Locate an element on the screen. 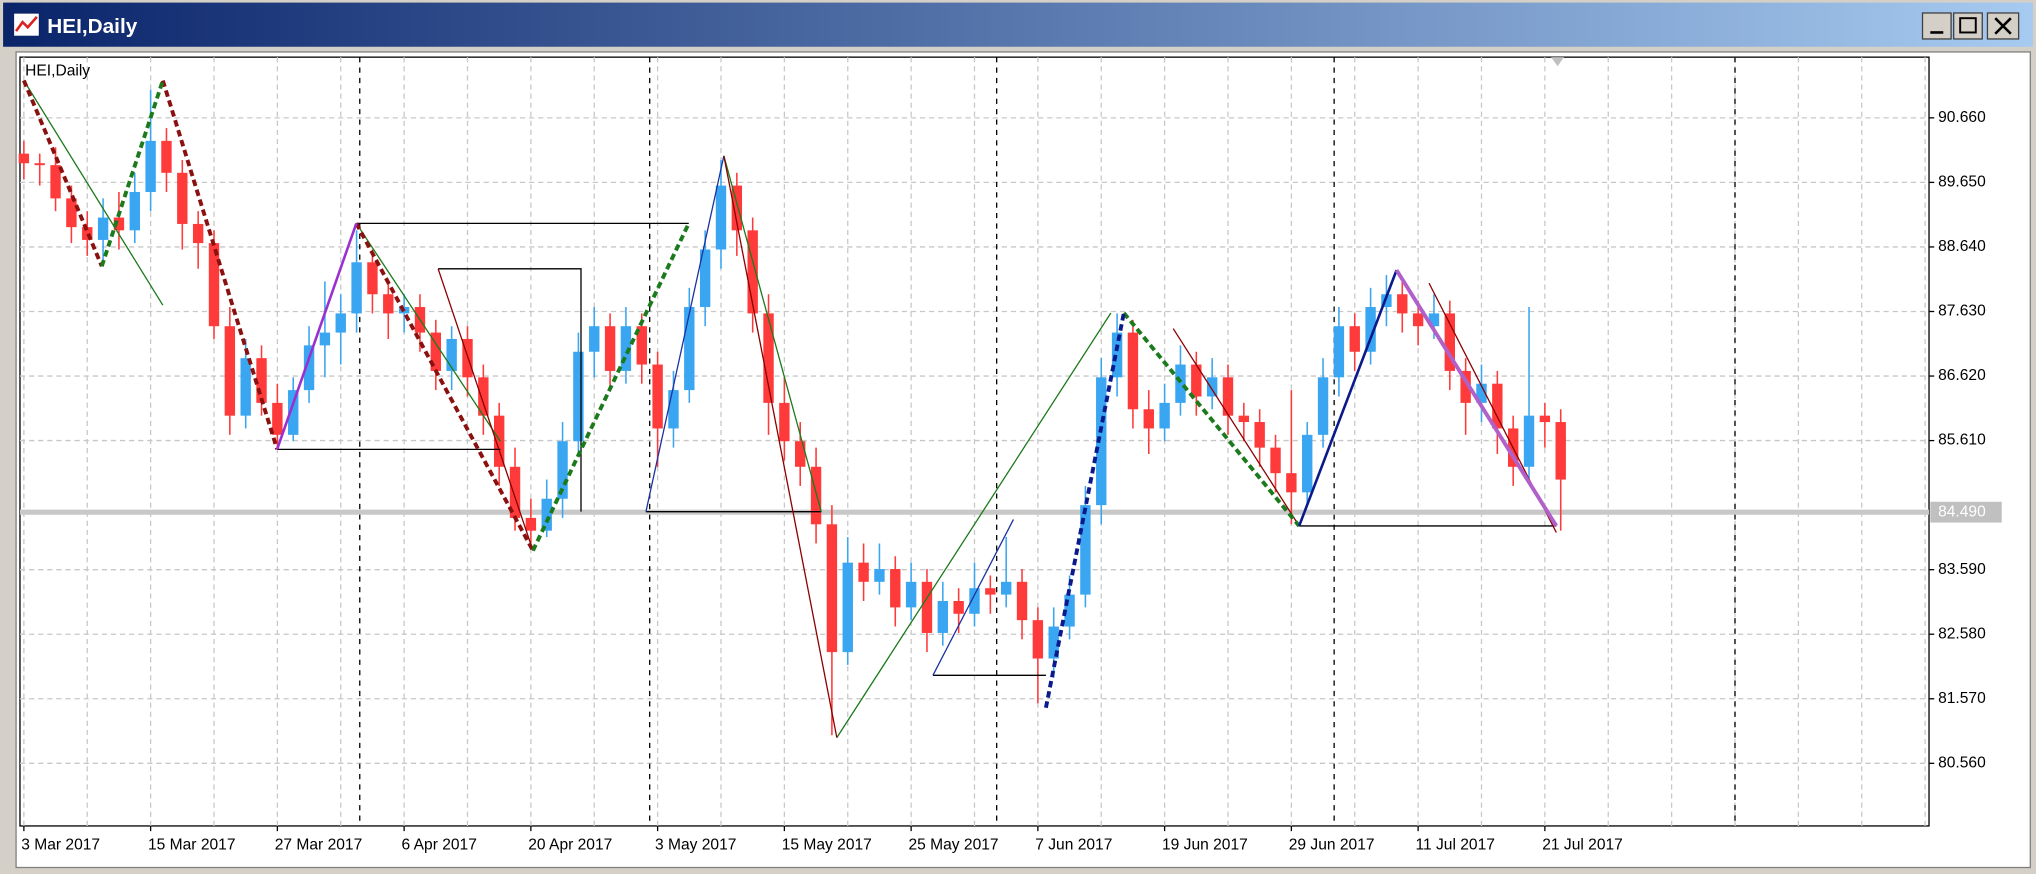 The image size is (2036, 874). close-glyph is located at coordinates (2003, 26).